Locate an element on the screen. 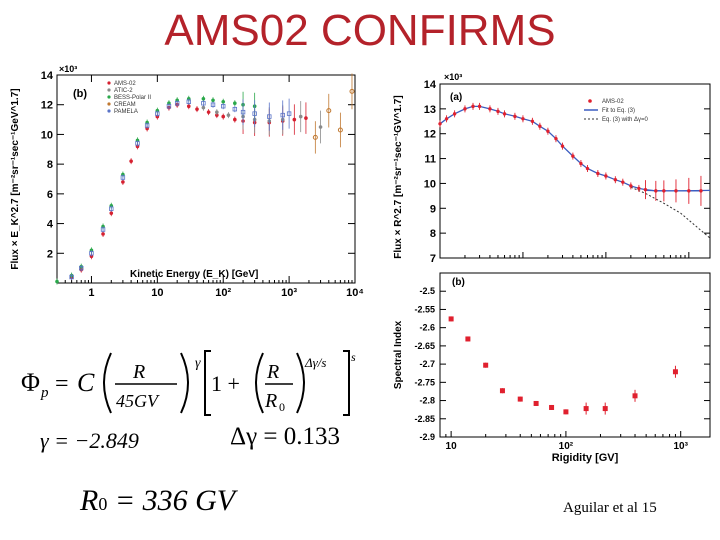  eq-exp-s: s is located at coordinates (353, 357).